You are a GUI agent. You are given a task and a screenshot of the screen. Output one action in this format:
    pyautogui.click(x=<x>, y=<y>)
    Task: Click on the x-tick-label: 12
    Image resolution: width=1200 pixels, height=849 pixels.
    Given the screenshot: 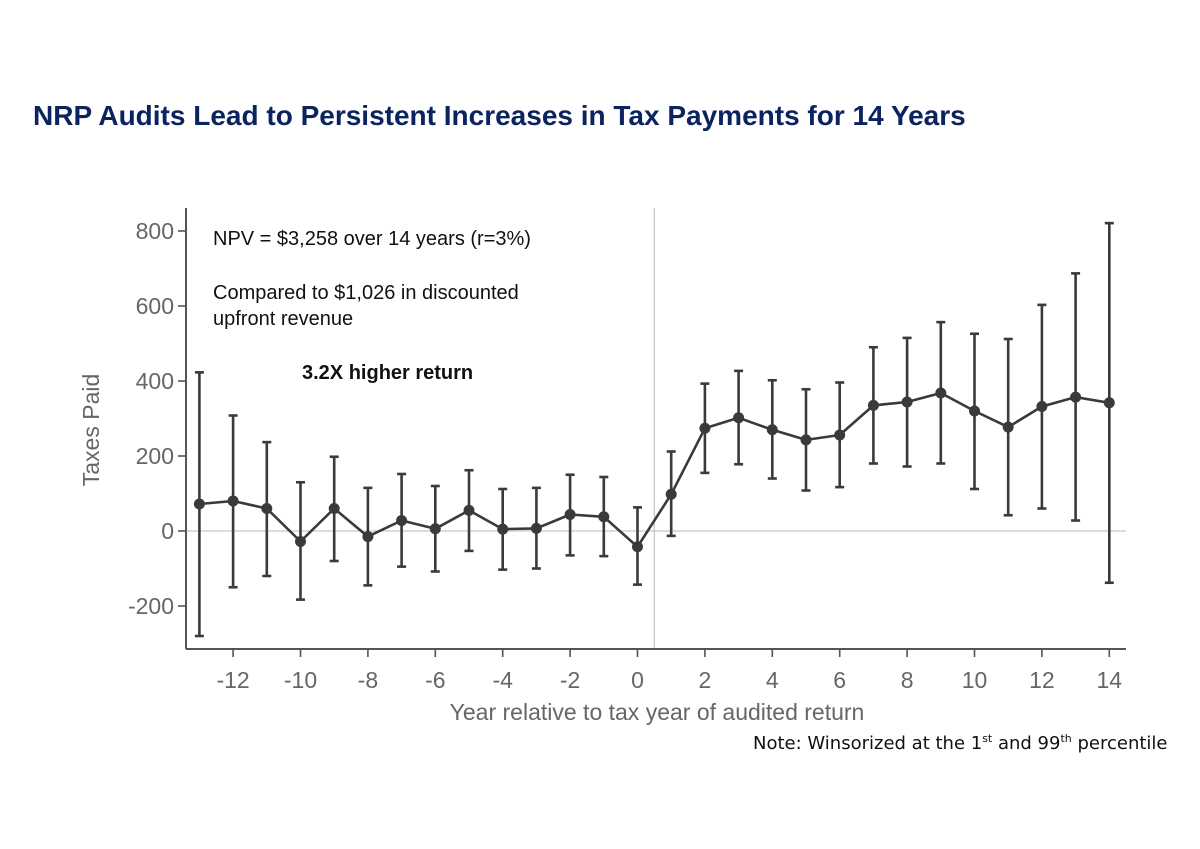 What is the action you would take?
    pyautogui.click(x=1042, y=680)
    